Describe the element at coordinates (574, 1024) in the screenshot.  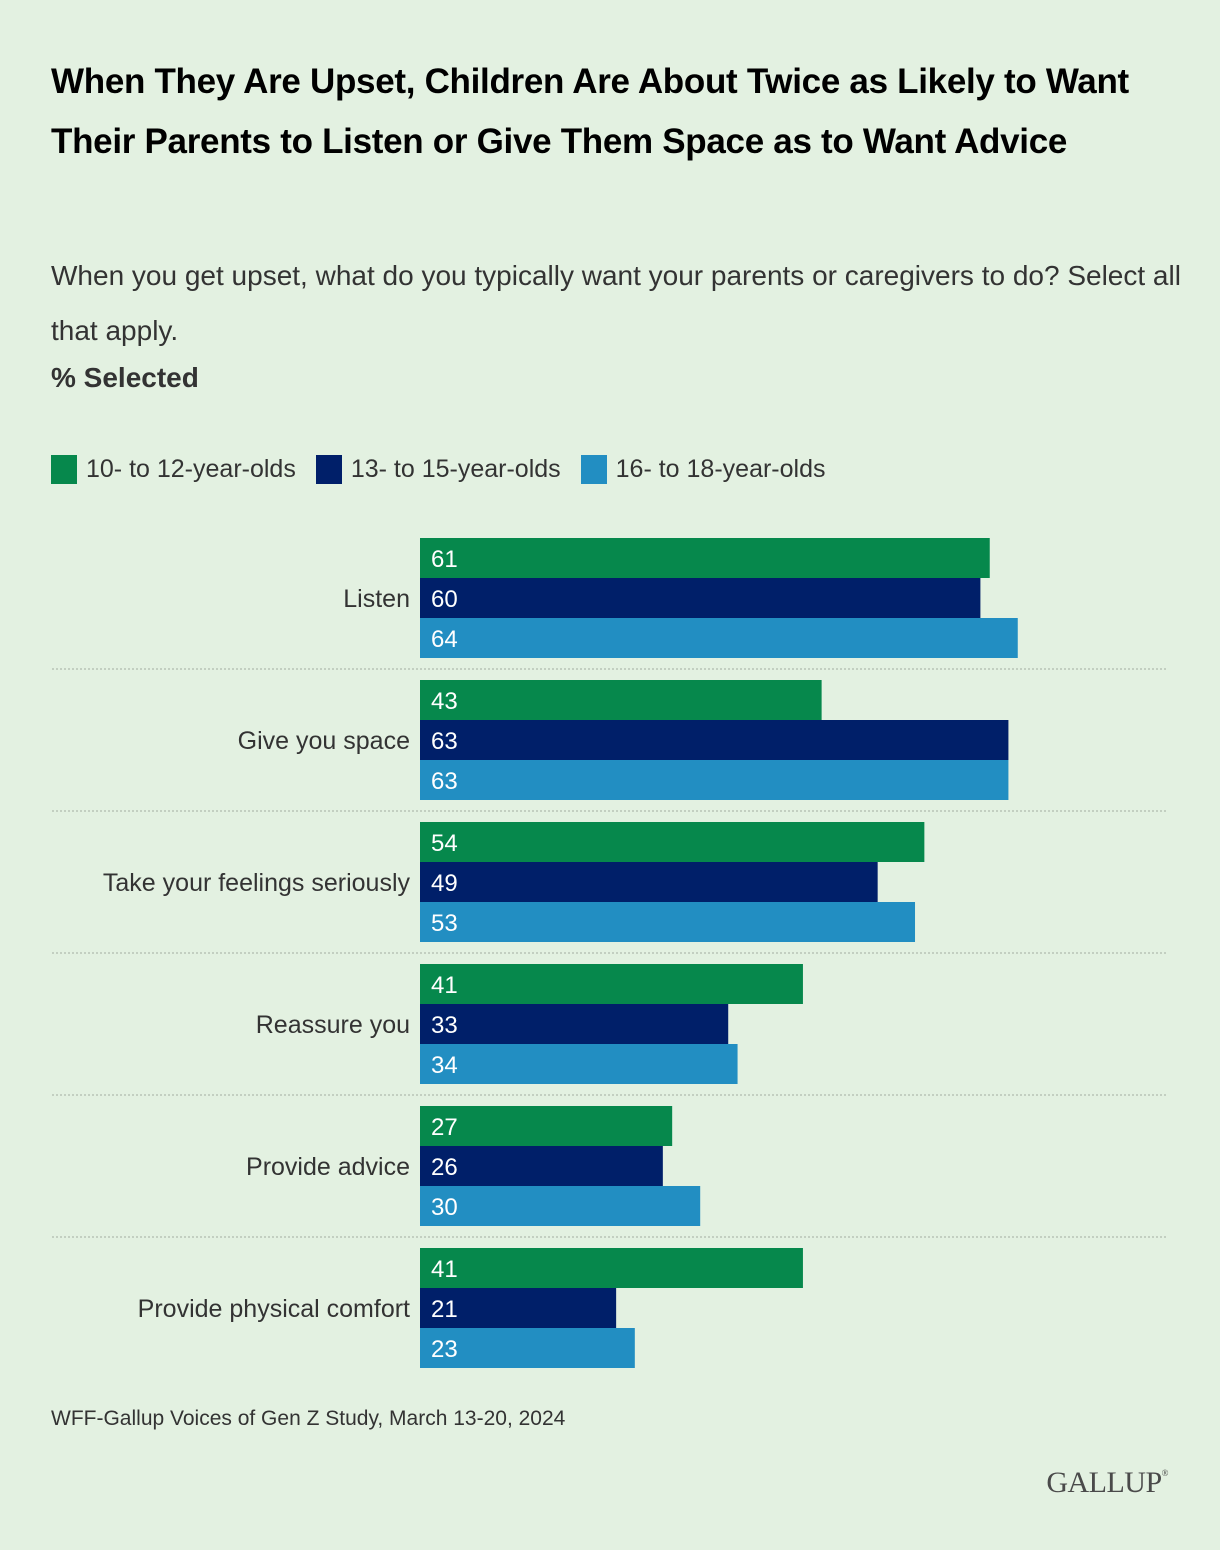
I see `bar-reassure-you-13-to-15-year-olds` at that location.